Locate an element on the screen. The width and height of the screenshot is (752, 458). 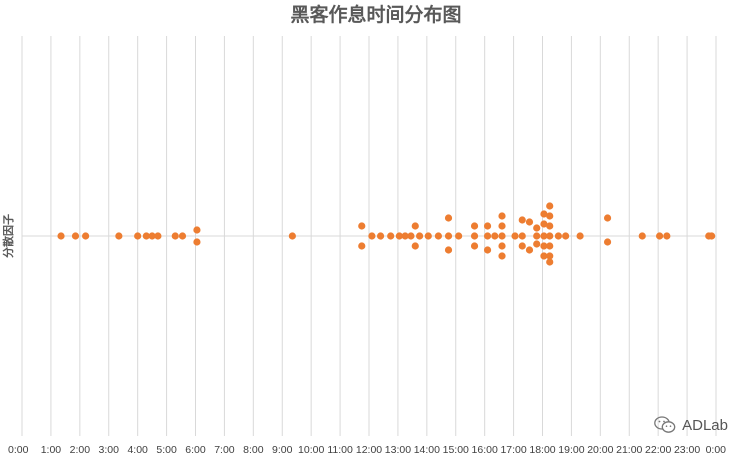
x-tick-label: 8:00 is located at coordinates (253, 450).